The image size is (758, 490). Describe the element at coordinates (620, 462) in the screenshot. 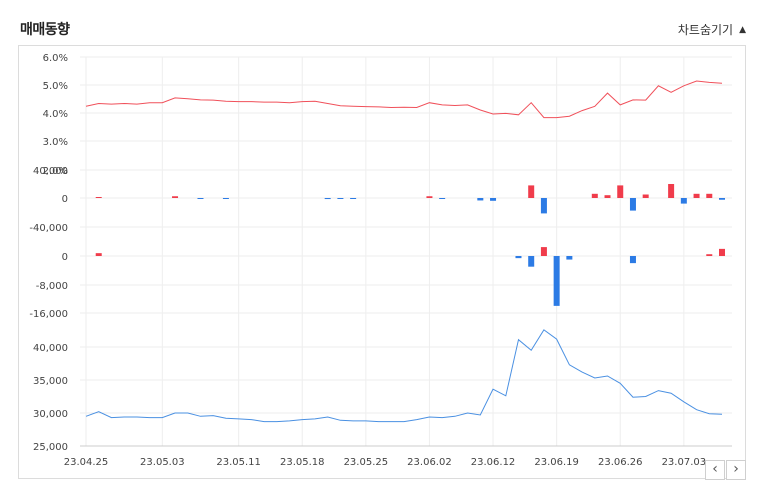

I see `x-tick-label: 23.06.26` at that location.